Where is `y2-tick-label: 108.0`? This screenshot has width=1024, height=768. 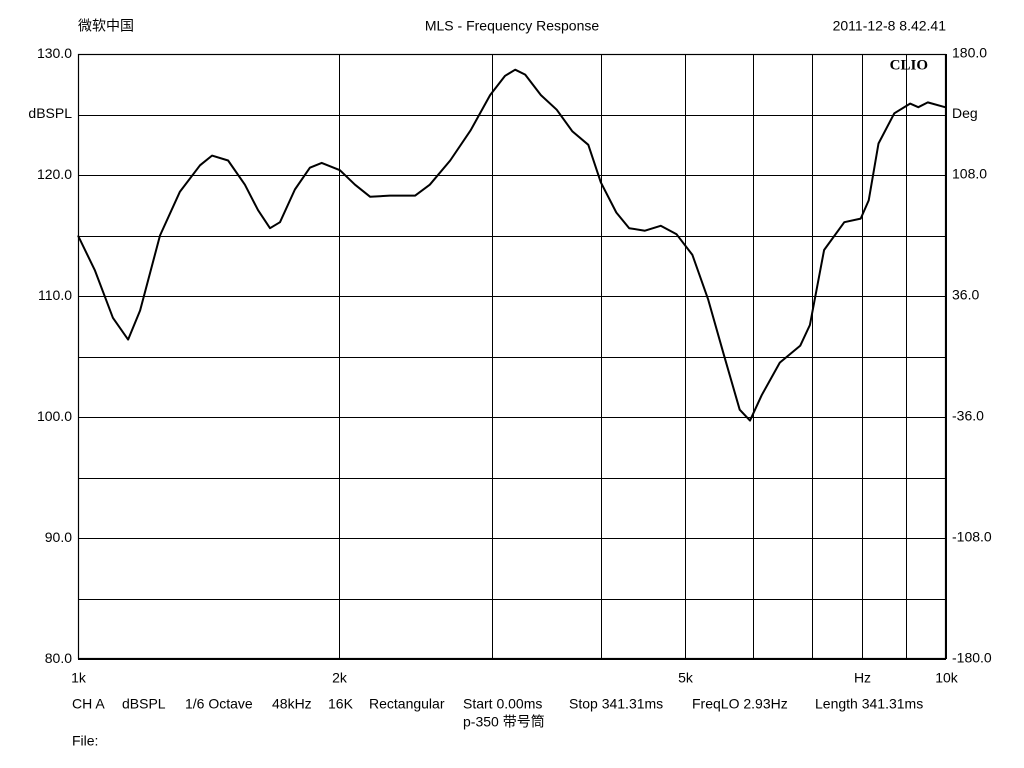 y2-tick-label: 108.0 is located at coordinates (969, 174).